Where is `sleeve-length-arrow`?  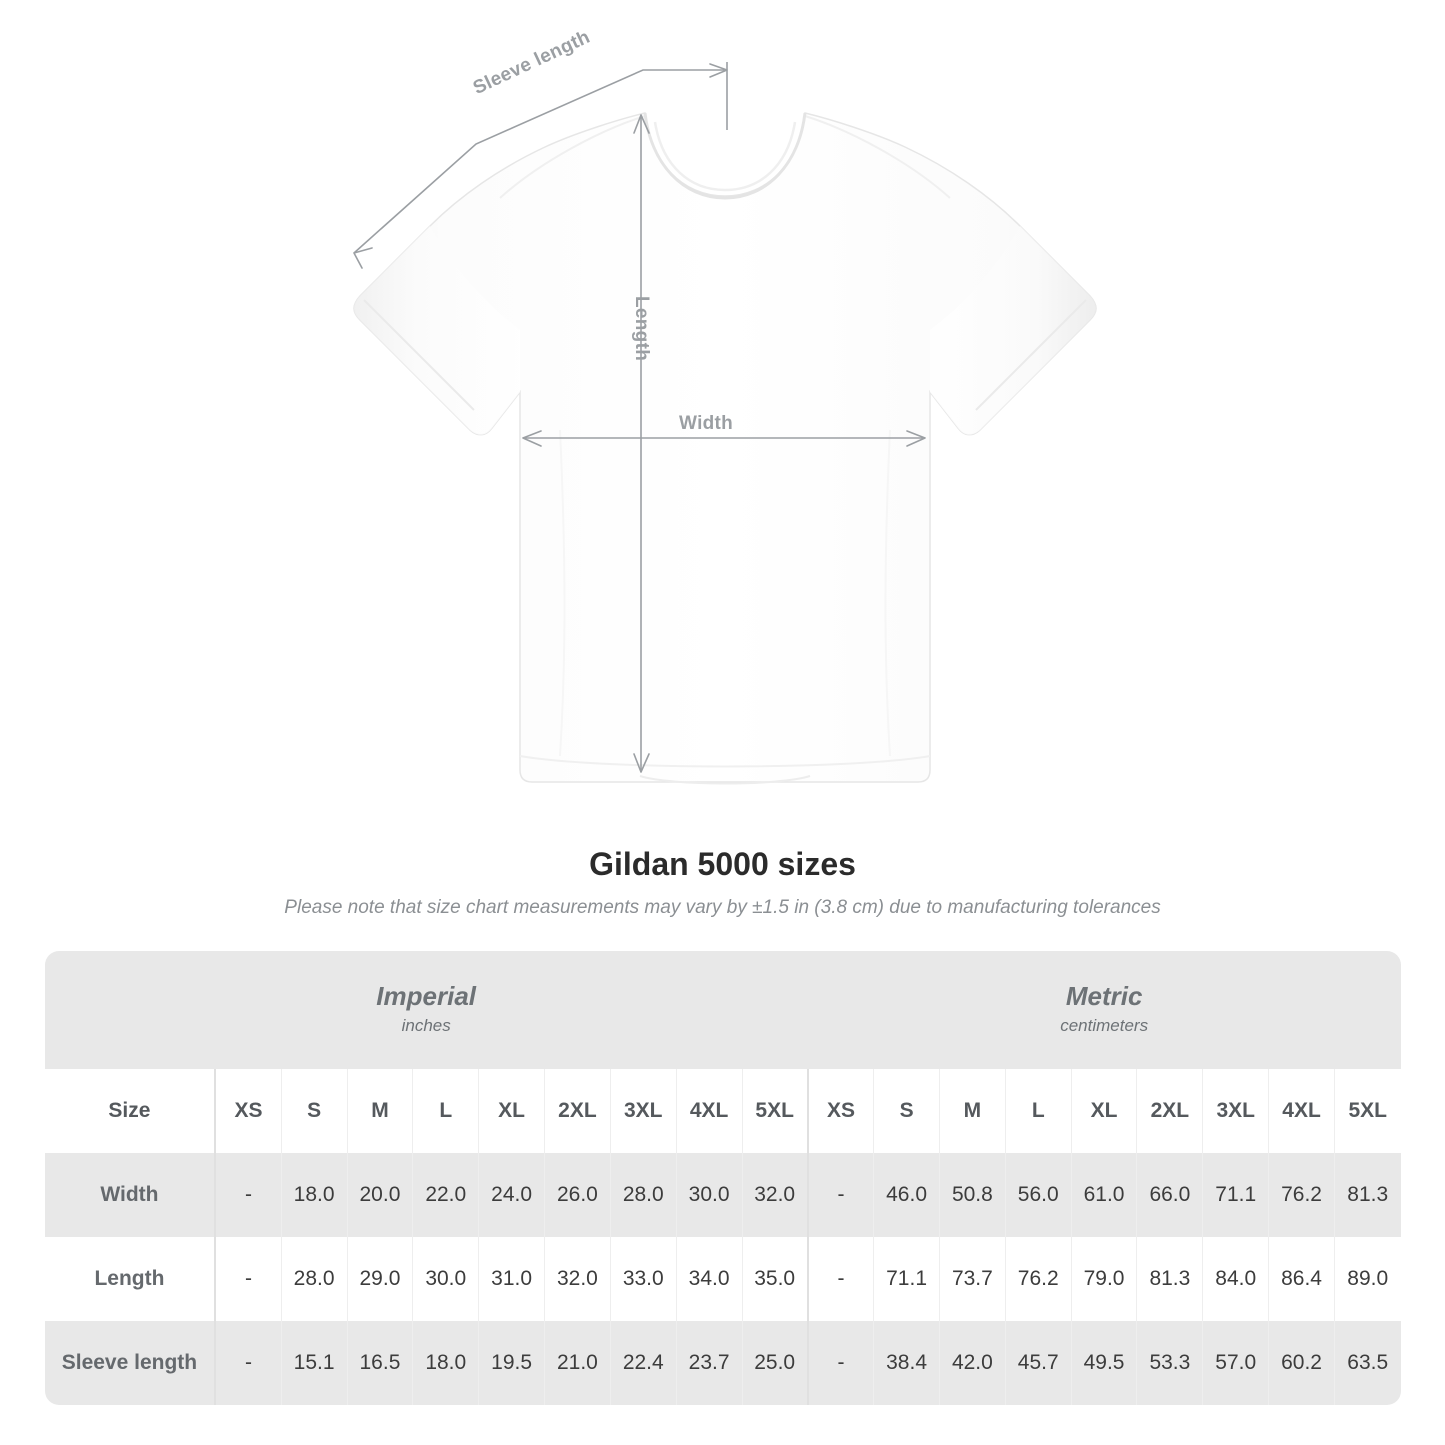
sleeve-length-arrow is located at coordinates (540, 165).